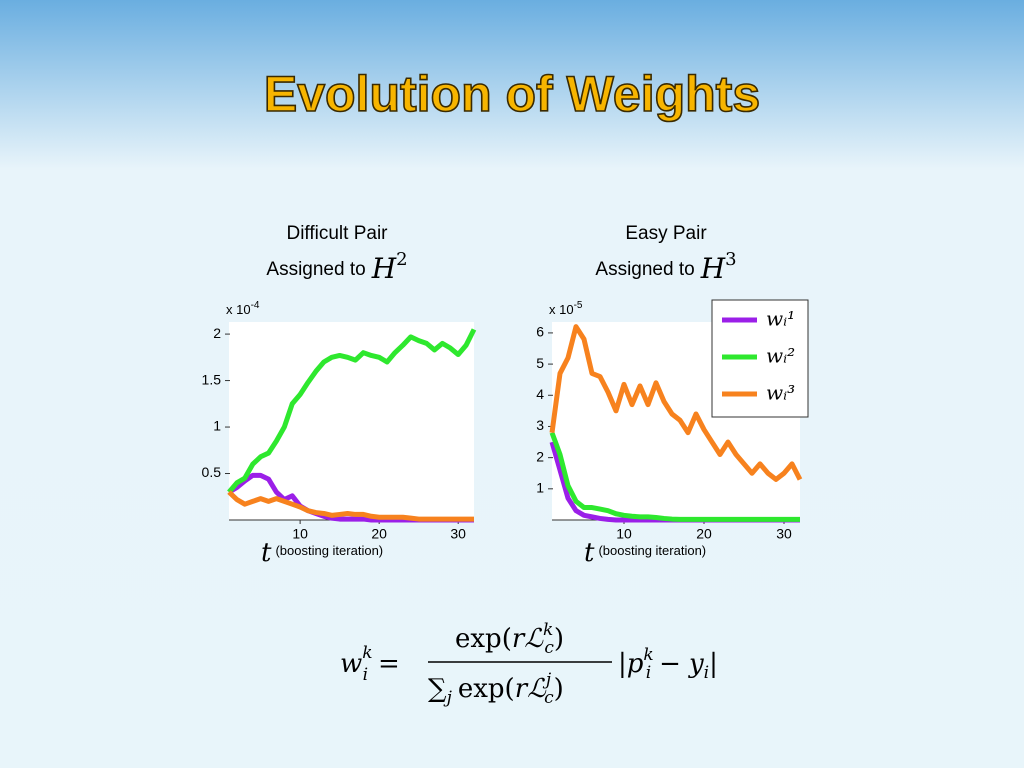  Describe the element at coordinates (540, 332) in the screenshot. I see `y-tick-label: 6` at that location.